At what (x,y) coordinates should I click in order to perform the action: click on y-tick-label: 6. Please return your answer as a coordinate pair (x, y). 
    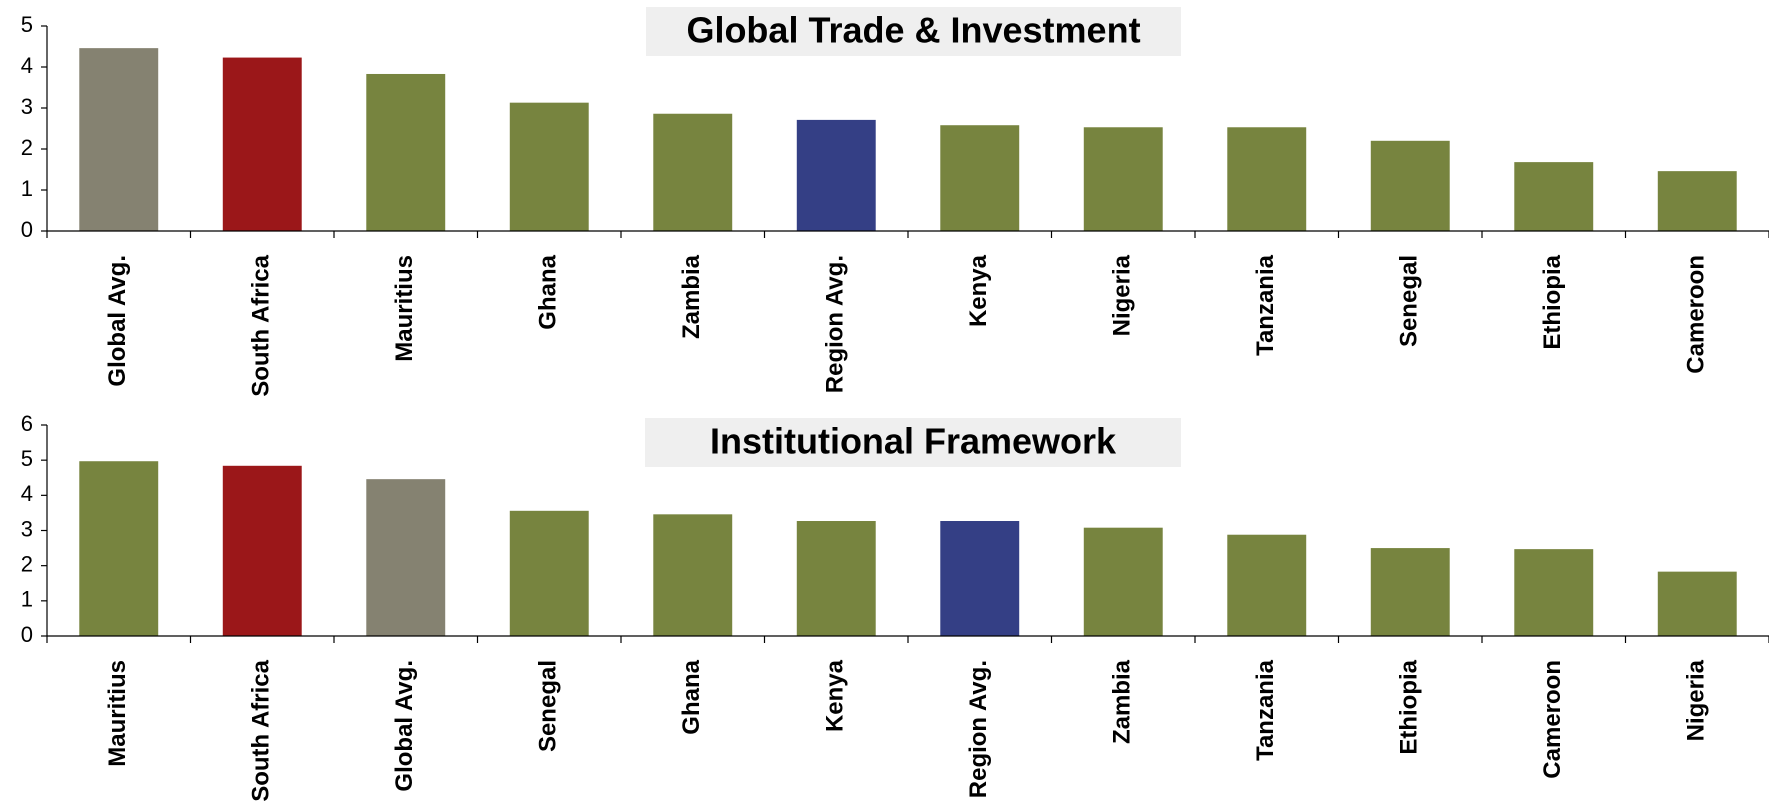
    Looking at the image, I should click on (27, 423).